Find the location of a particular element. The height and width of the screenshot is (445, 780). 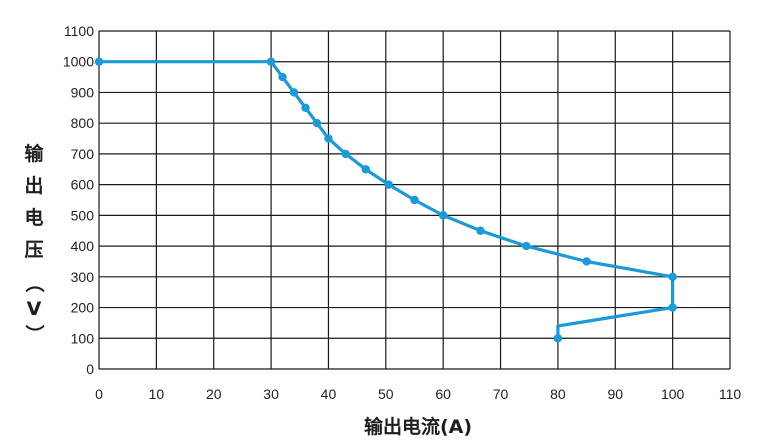

y-tick-label: 600 is located at coordinates (83, 185).